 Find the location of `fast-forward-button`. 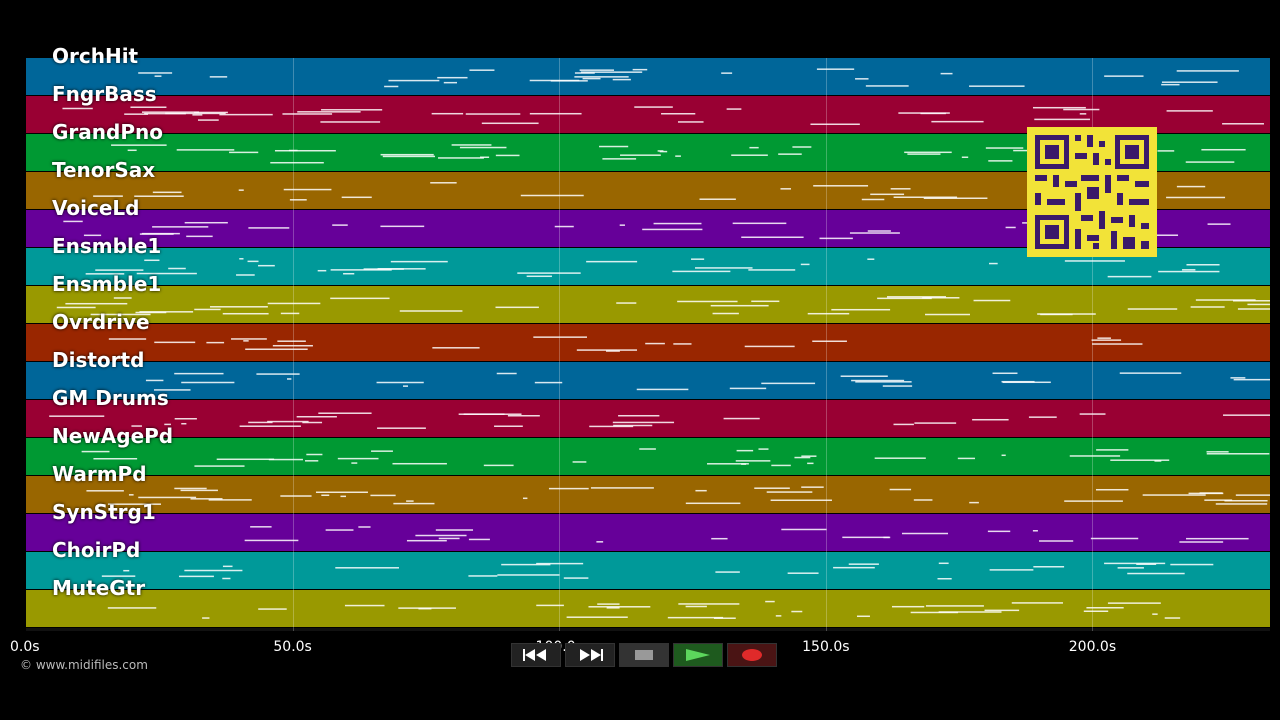

fast-forward-button is located at coordinates (590, 655).